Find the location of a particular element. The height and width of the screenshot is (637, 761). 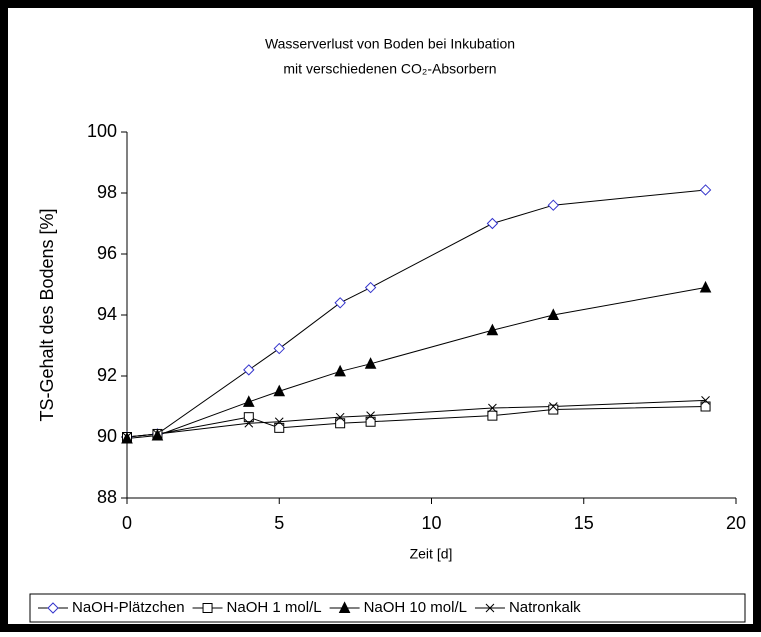

x-axis-label: Zeit [d] is located at coordinates (431, 554).